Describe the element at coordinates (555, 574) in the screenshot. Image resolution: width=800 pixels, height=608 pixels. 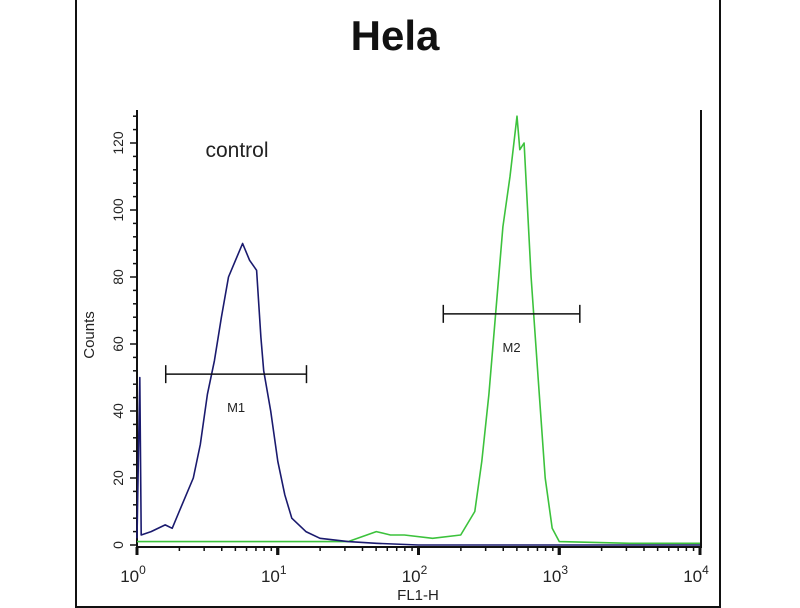
I see `x-tick-label: 10³` at that location.